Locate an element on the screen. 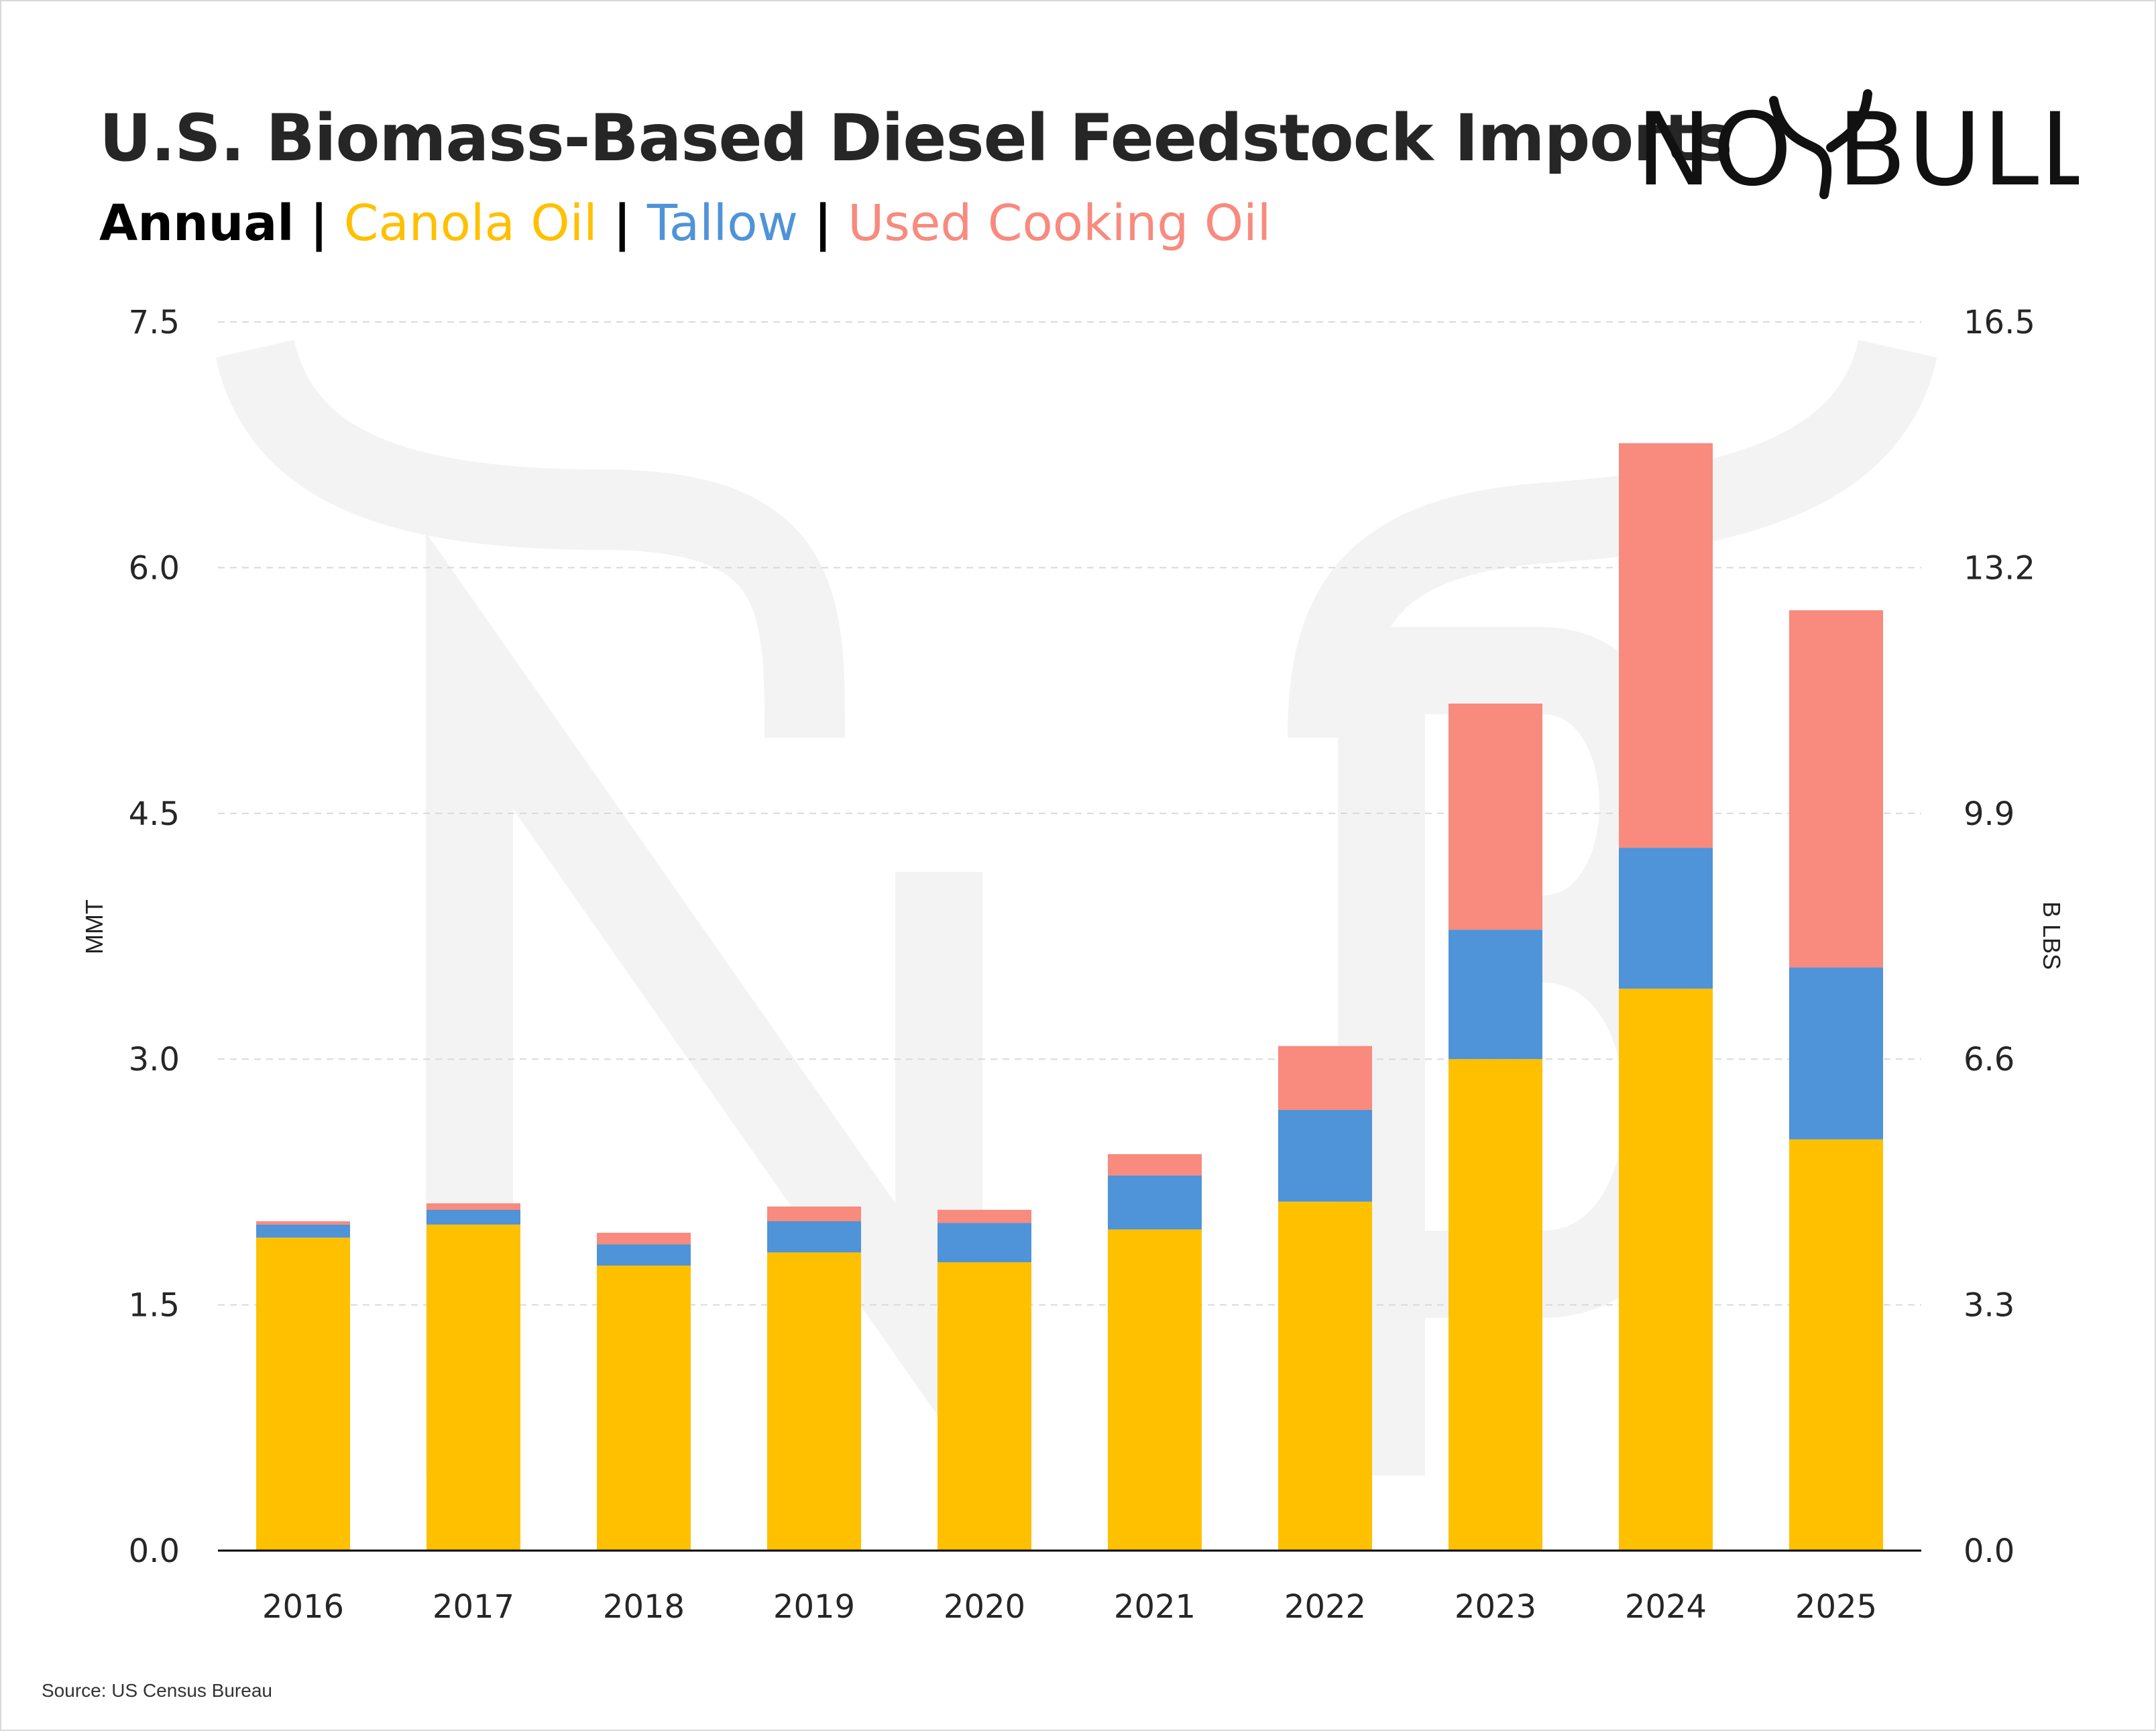 Image resolution: width=2156 pixels, height=1731 pixels. legend-tallow: Tallow is located at coordinates (722, 223).